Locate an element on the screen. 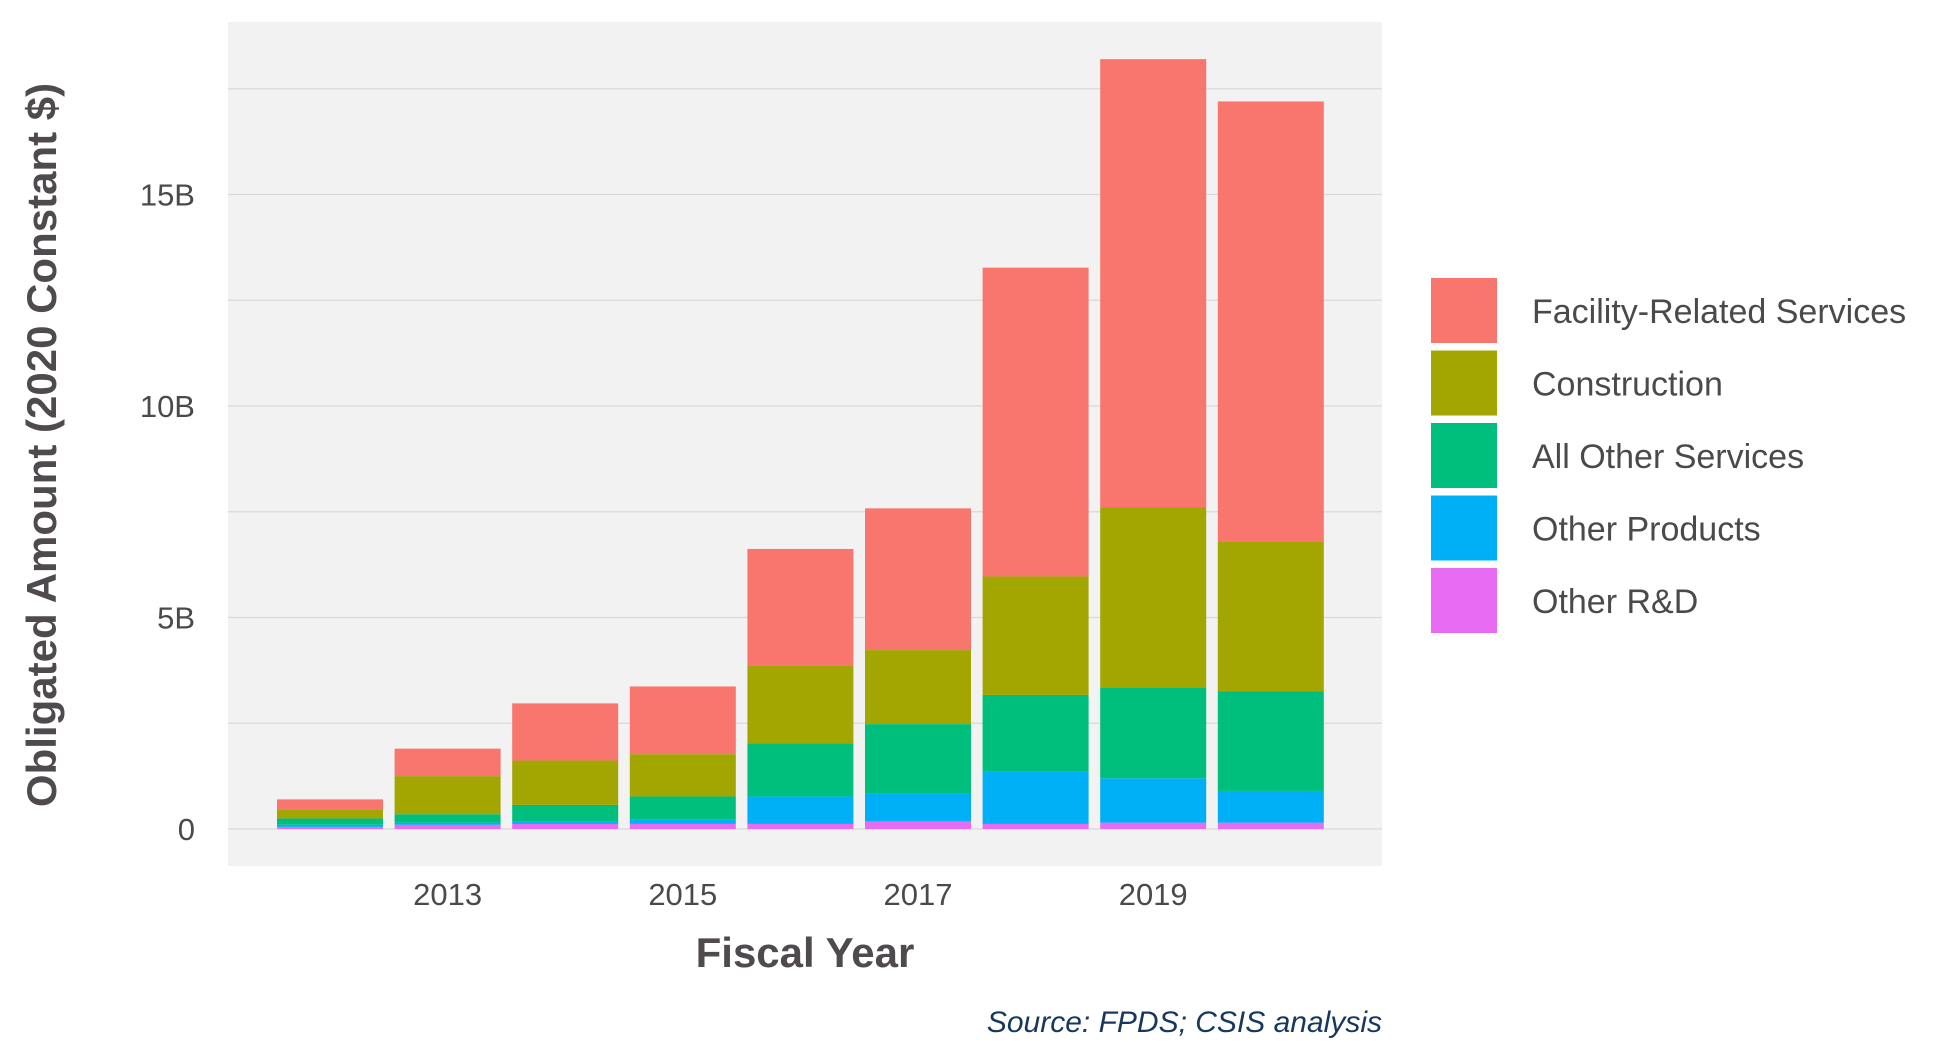  y-axis-ticks: 0 5B 10B 15B is located at coordinates (167, 513).